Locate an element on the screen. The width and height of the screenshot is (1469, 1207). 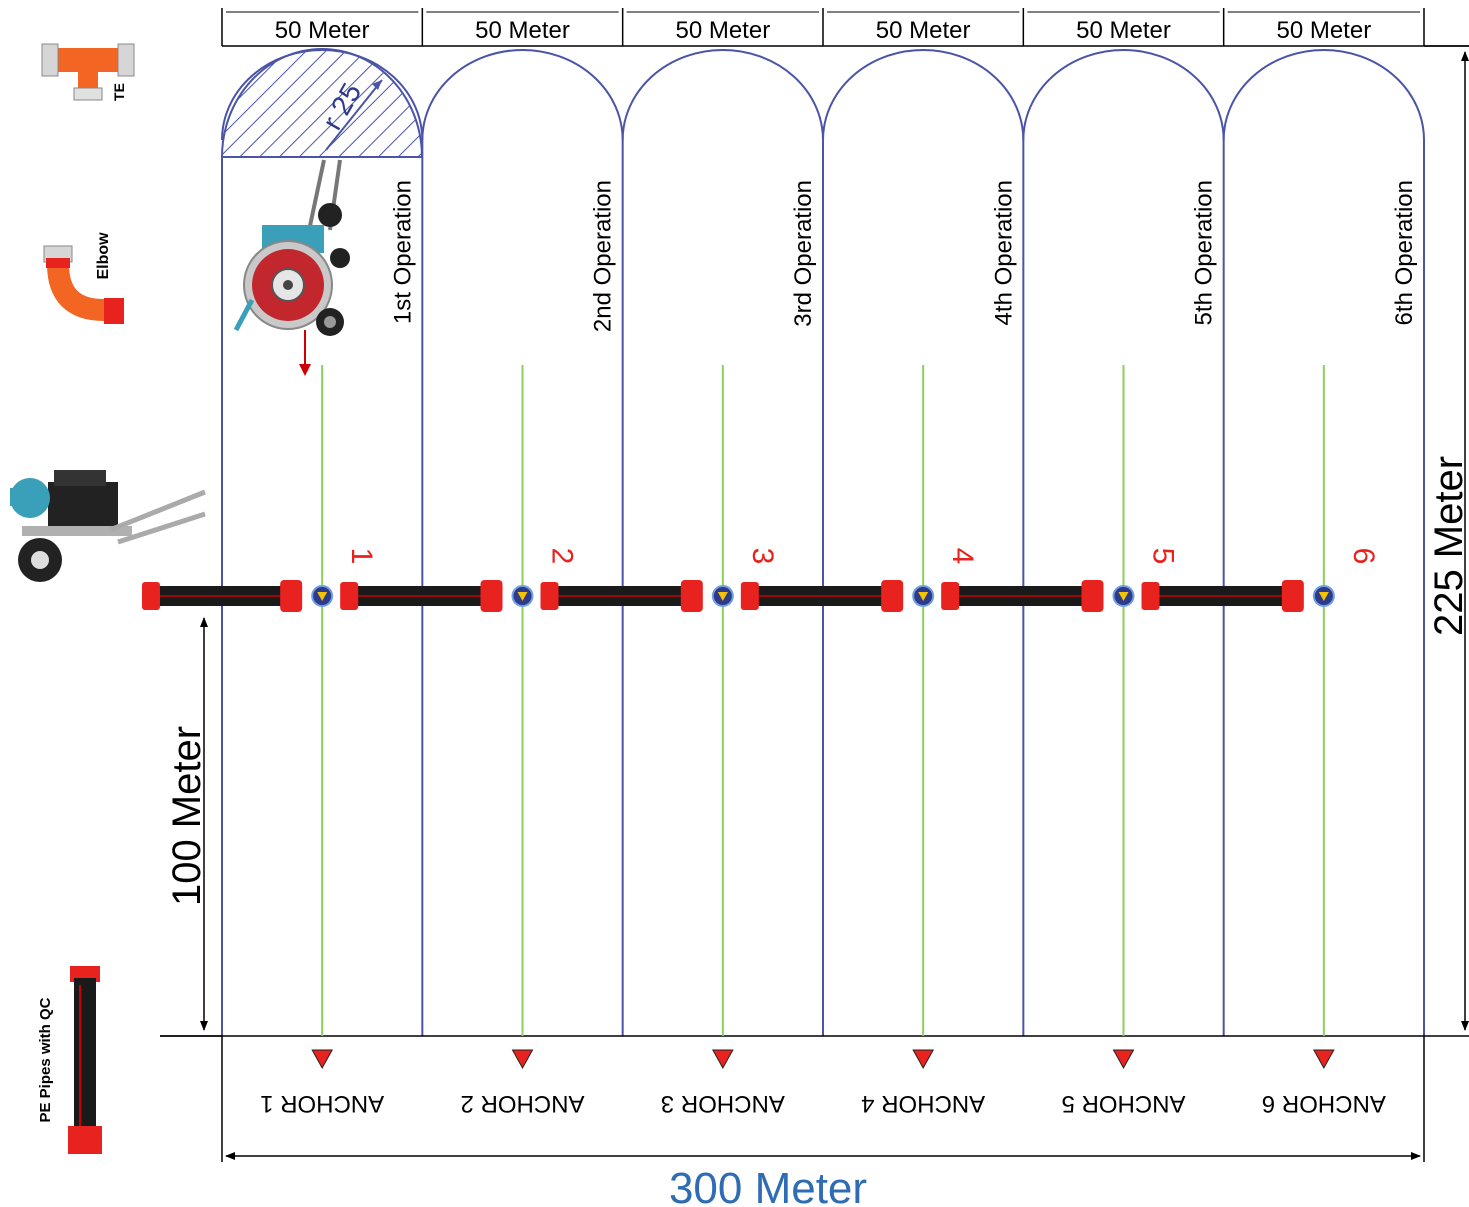
total-height-label: 225 Meter is located at coordinates (1448, 546).